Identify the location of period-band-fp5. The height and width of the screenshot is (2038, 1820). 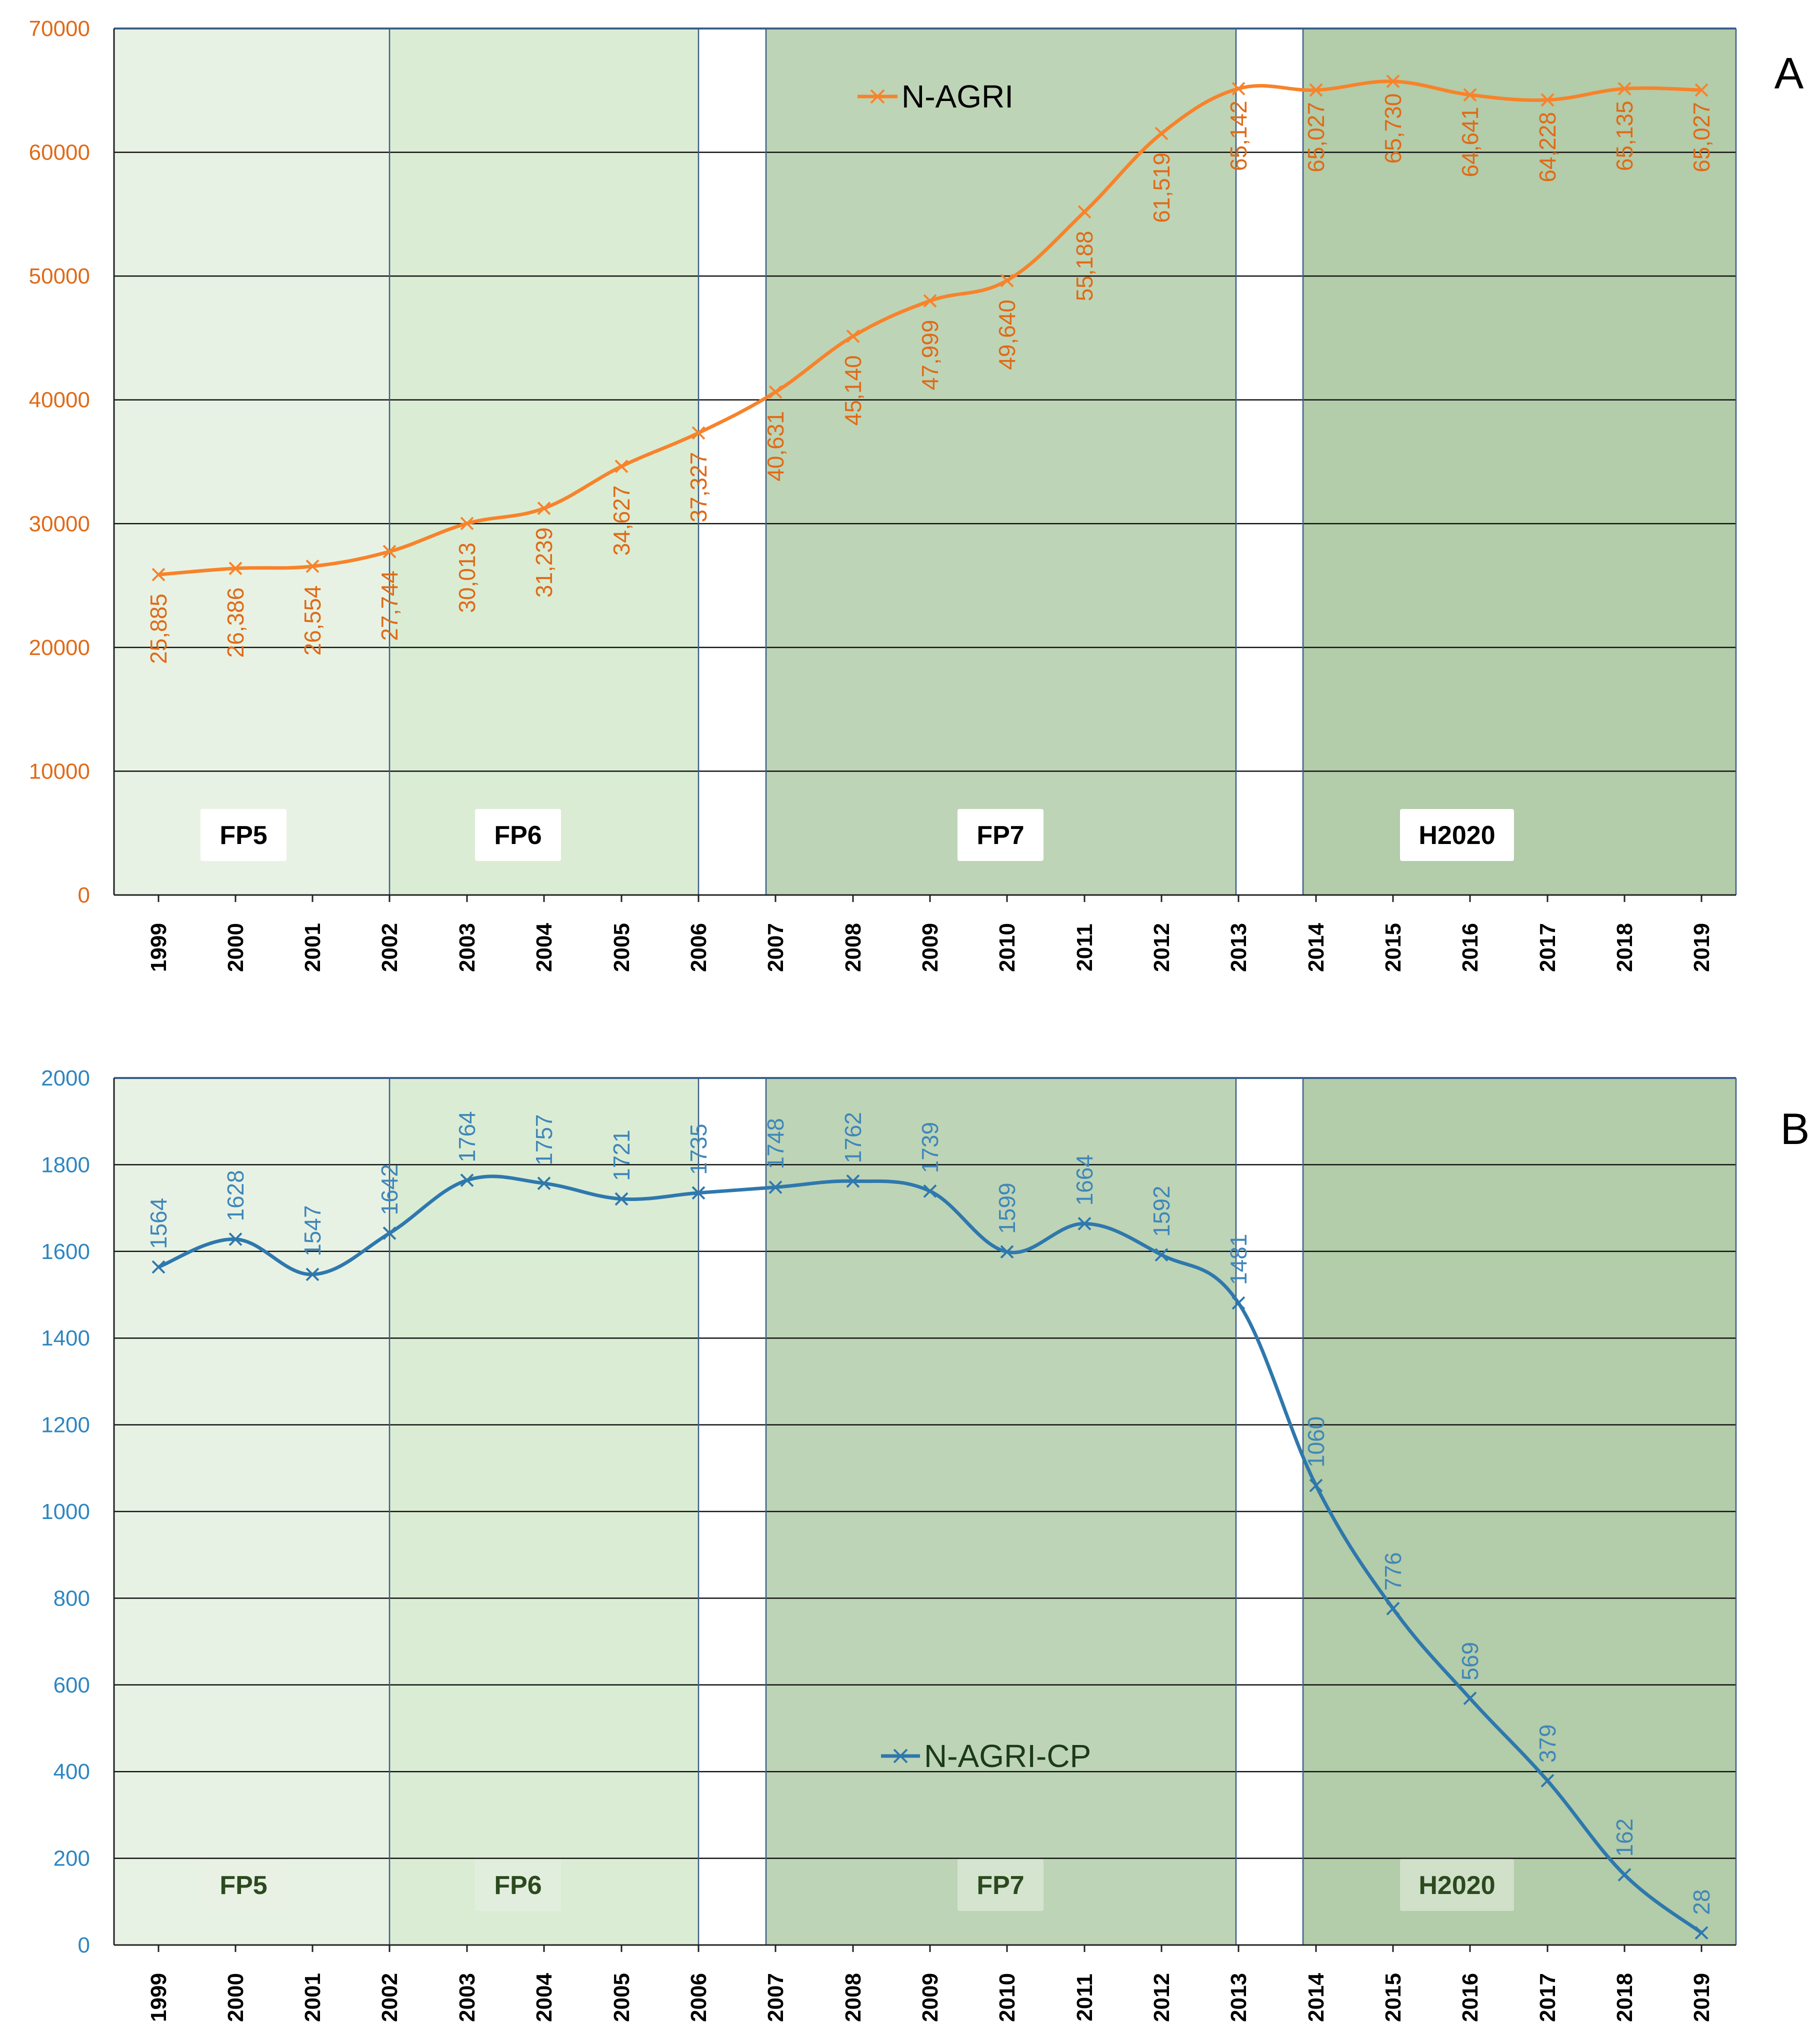
(252, 461).